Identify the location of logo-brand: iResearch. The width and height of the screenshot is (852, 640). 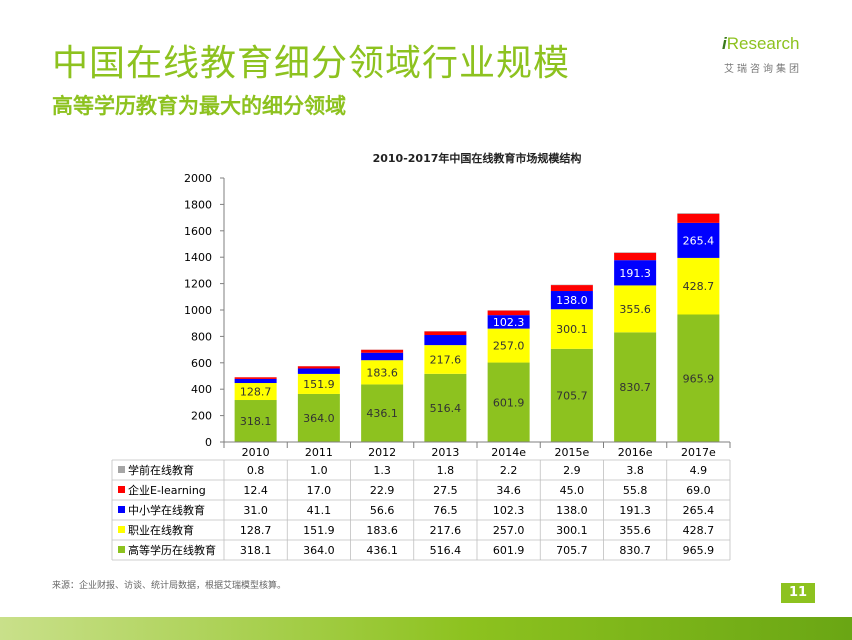
(761, 44).